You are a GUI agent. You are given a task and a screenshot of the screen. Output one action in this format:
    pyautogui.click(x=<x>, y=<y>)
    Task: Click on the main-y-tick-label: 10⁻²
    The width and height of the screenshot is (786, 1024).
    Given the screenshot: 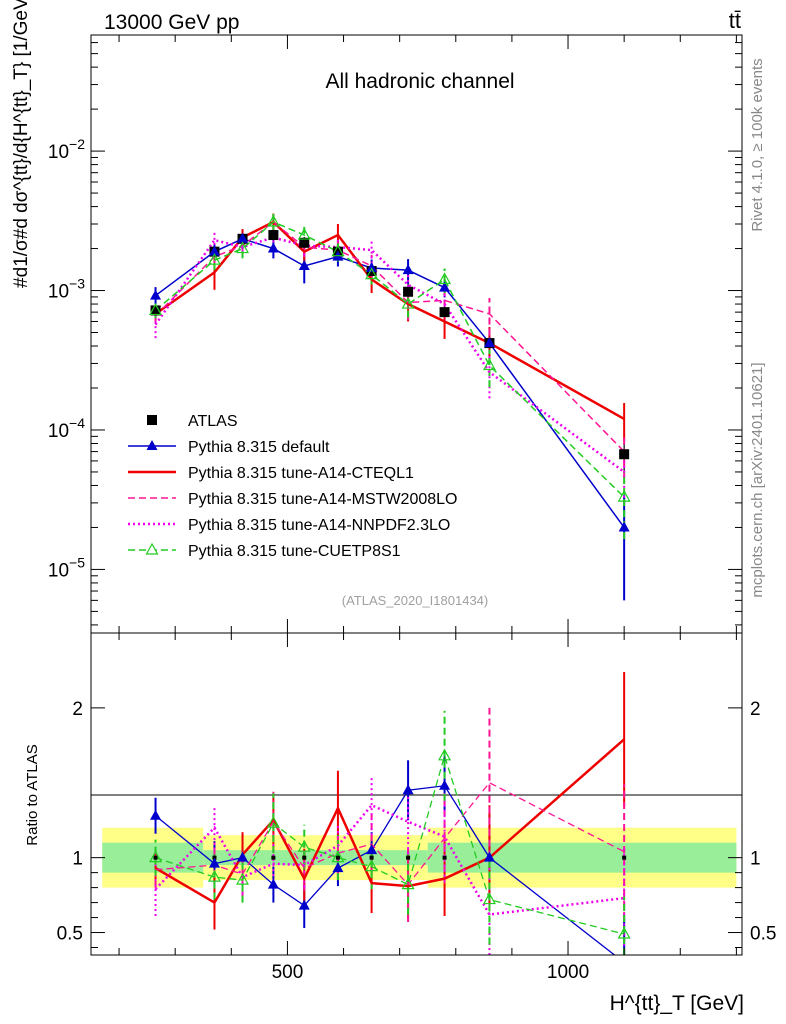 What is the action you would take?
    pyautogui.click(x=66, y=149)
    